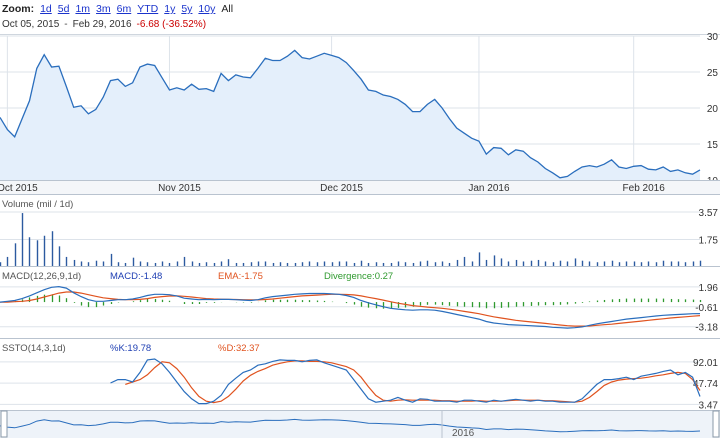  I want to click on navigator-background, so click(360, 424).